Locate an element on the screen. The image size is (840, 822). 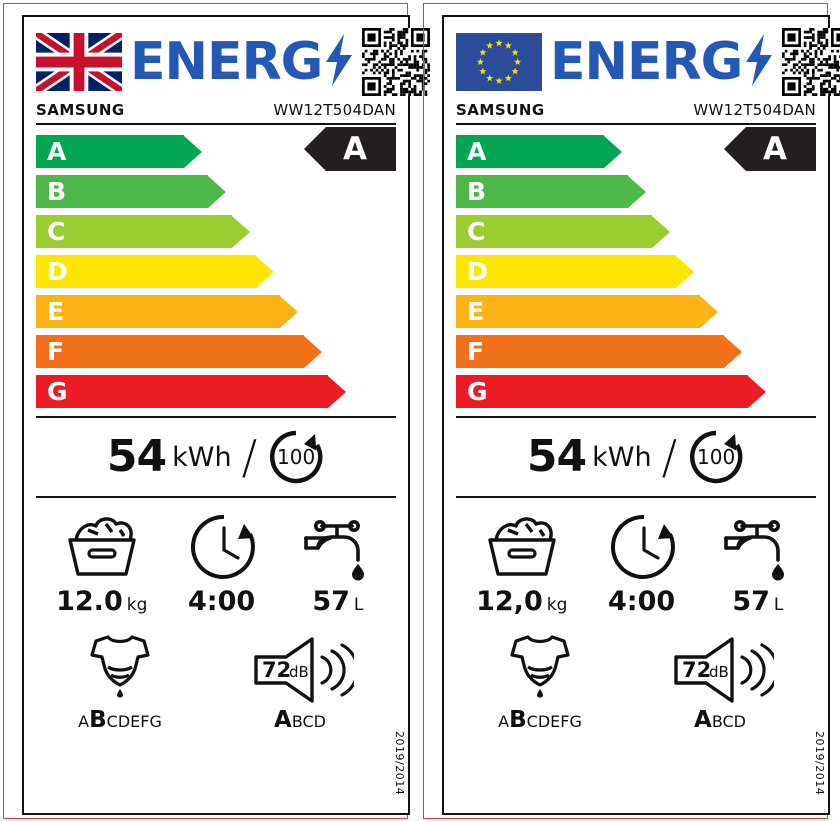
scale-bar-g: G is located at coordinates (636, 391).